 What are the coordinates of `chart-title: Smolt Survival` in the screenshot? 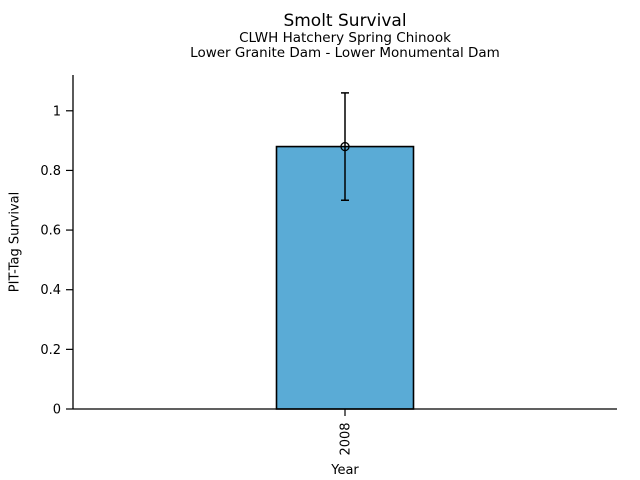 It's located at (345, 21).